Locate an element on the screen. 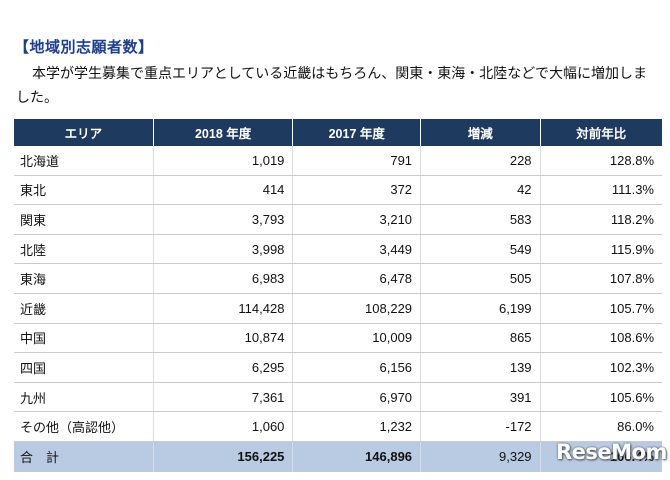 The image size is (670, 480). cell-ratio: 105.7% is located at coordinates (601, 308).